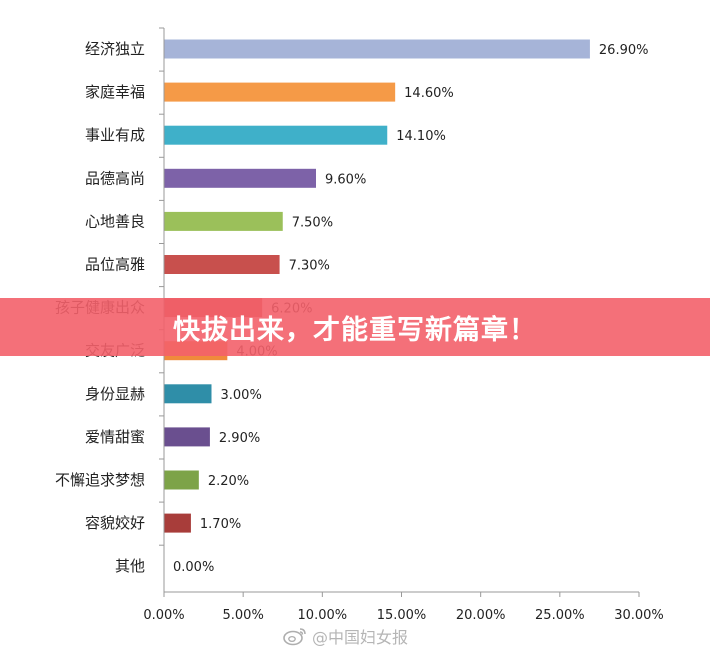 The width and height of the screenshot is (710, 655). I want to click on x-tick-label: 15.00%, so click(402, 615).